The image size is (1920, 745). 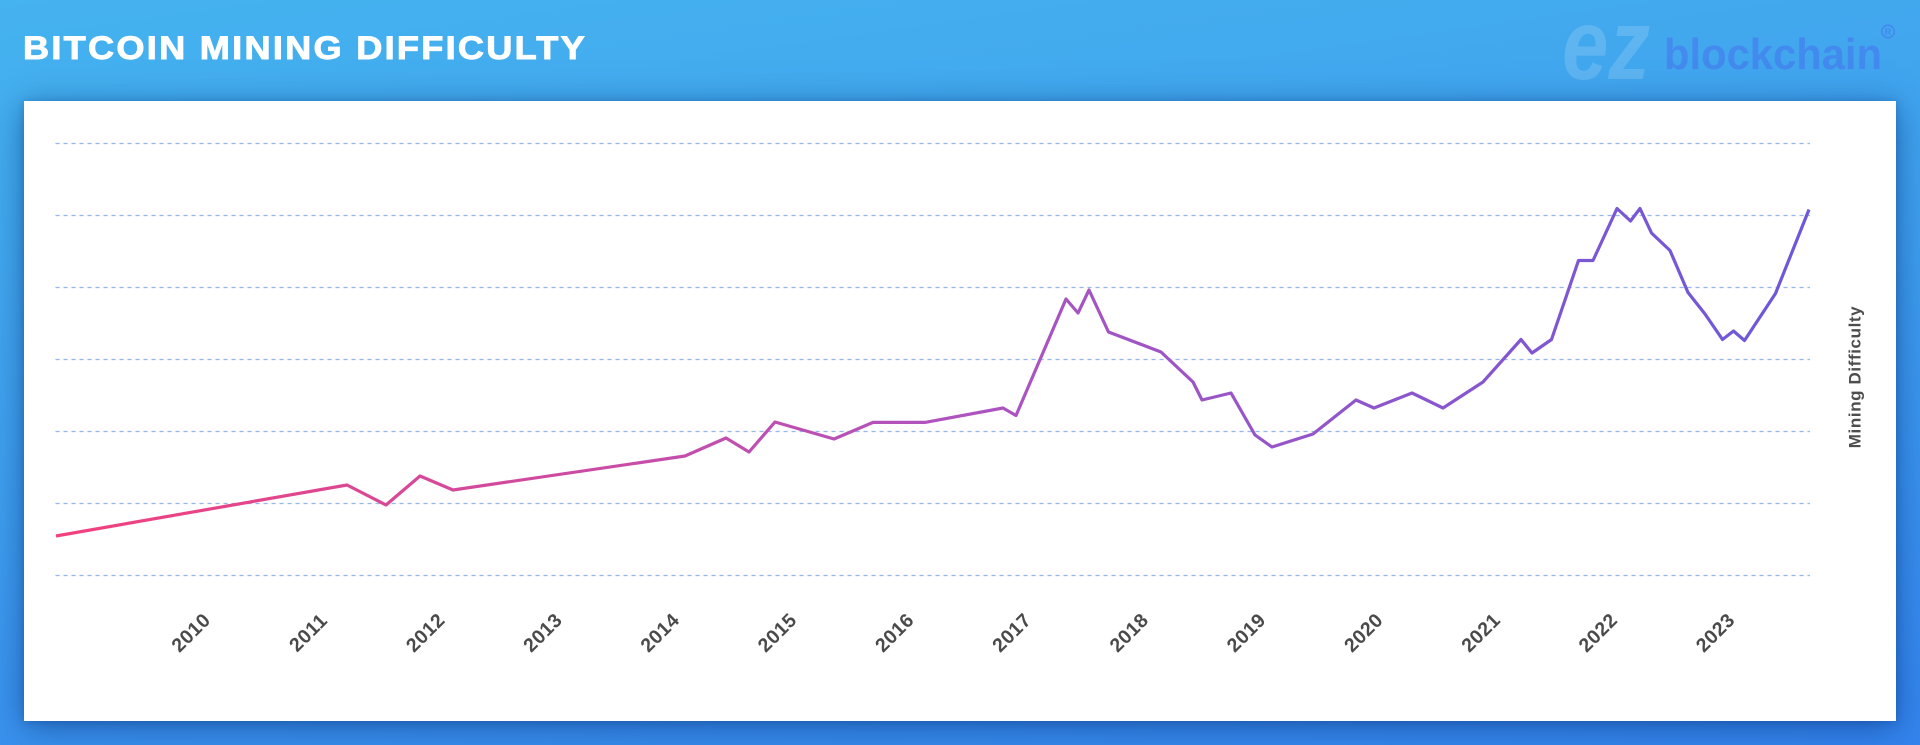 What do you see at coordinates (1364, 633) in the screenshot?
I see `svg-text: 2020` at bounding box center [1364, 633].